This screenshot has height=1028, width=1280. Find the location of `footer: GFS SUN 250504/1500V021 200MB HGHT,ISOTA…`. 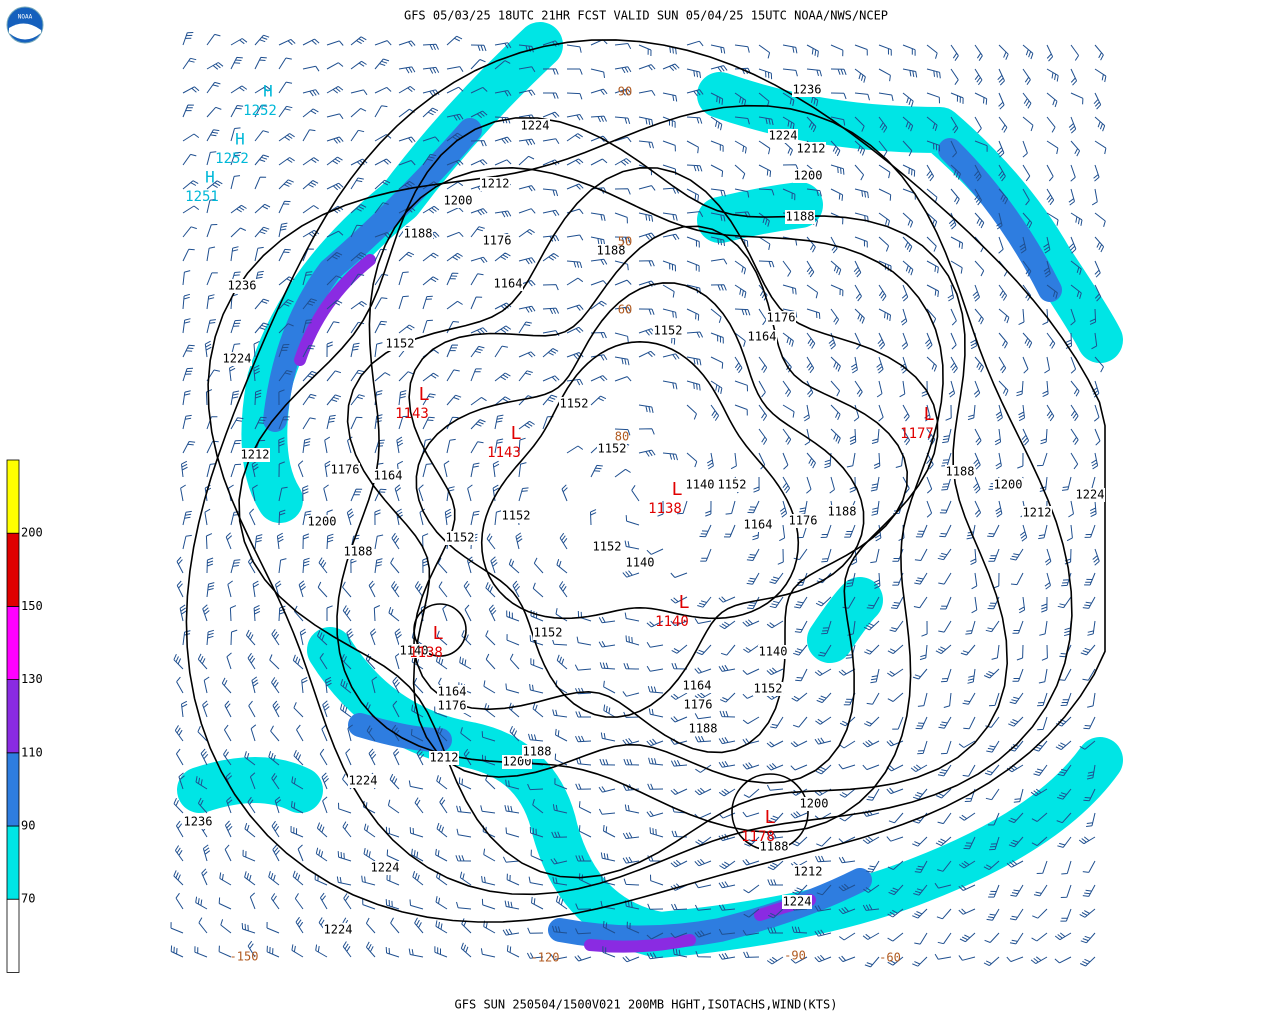

footer: GFS SUN 250504/1500V021 200MB HGHT,ISOTA… is located at coordinates (646, 1005).